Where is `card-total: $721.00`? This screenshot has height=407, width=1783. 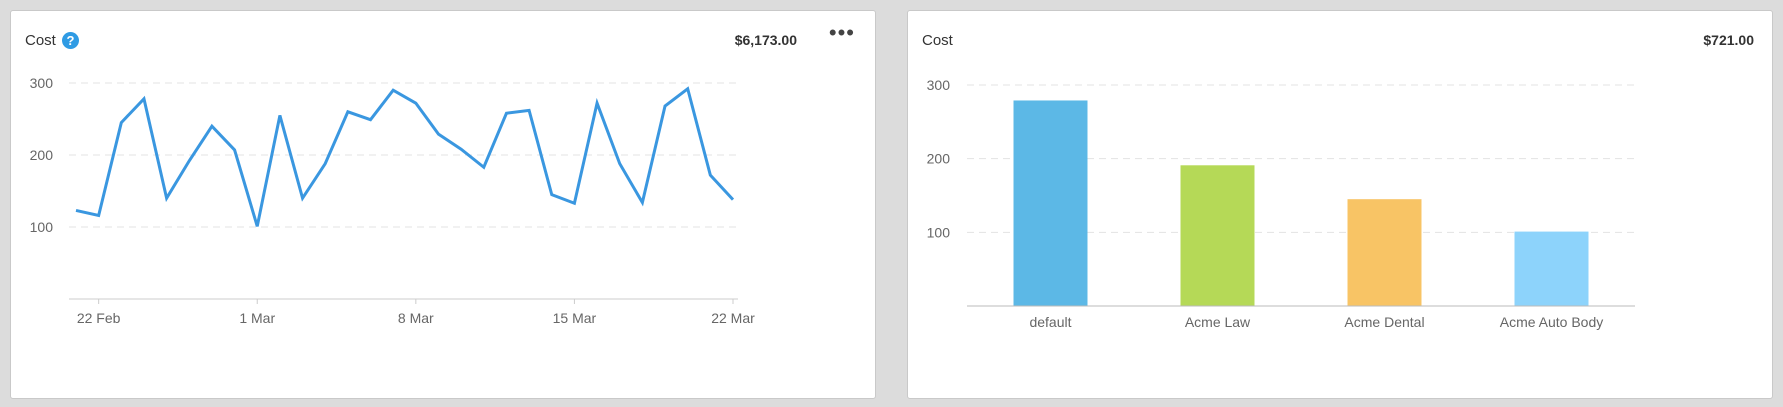
card-total: $721.00 is located at coordinates (1728, 40).